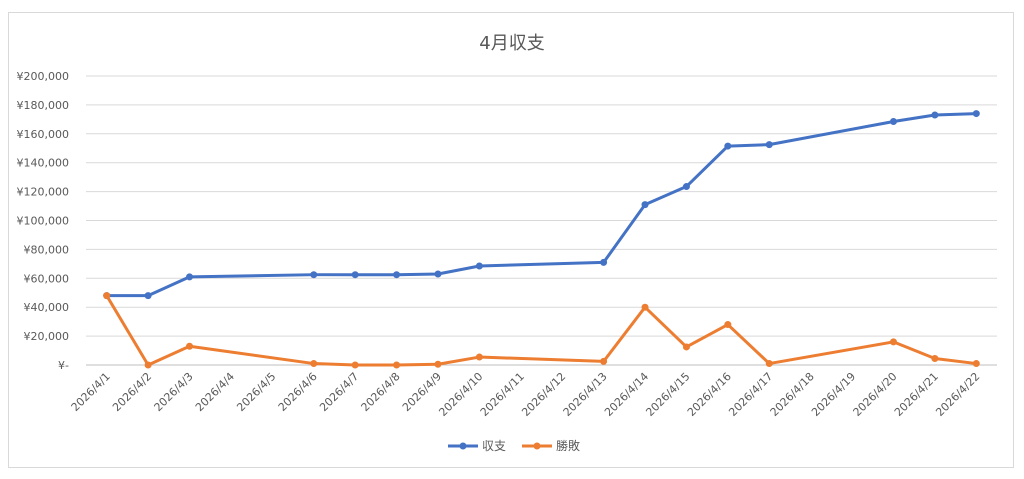  Describe the element at coordinates (750, 394) in the screenshot. I see `x-tick-label: 2026/4/17` at that location.